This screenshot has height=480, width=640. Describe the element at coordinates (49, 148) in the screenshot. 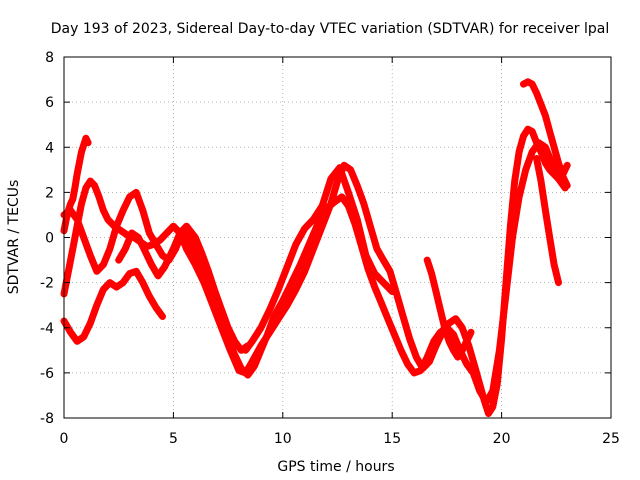

I see `y-tick-label: 4` at that location.